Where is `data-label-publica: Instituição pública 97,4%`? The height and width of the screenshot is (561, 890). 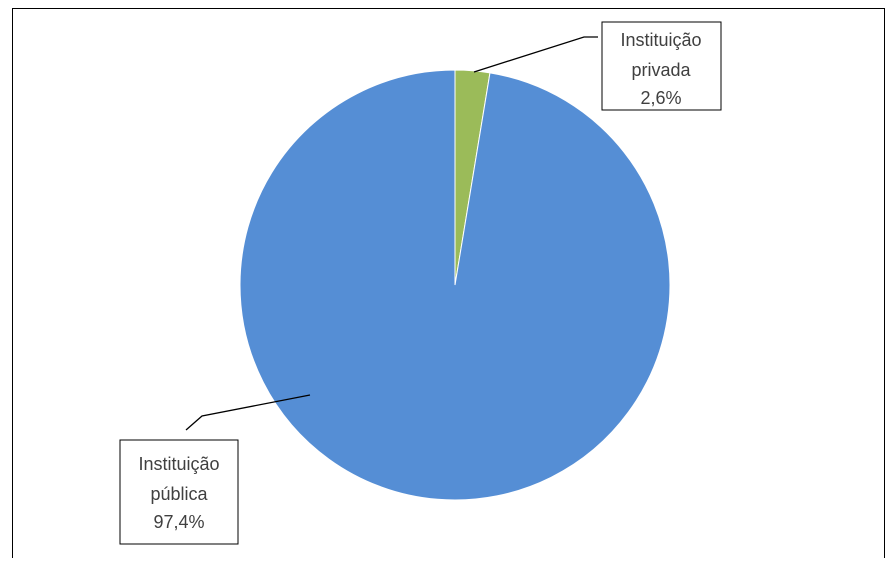 data-label-publica: Instituição pública 97,4% is located at coordinates (179, 492).